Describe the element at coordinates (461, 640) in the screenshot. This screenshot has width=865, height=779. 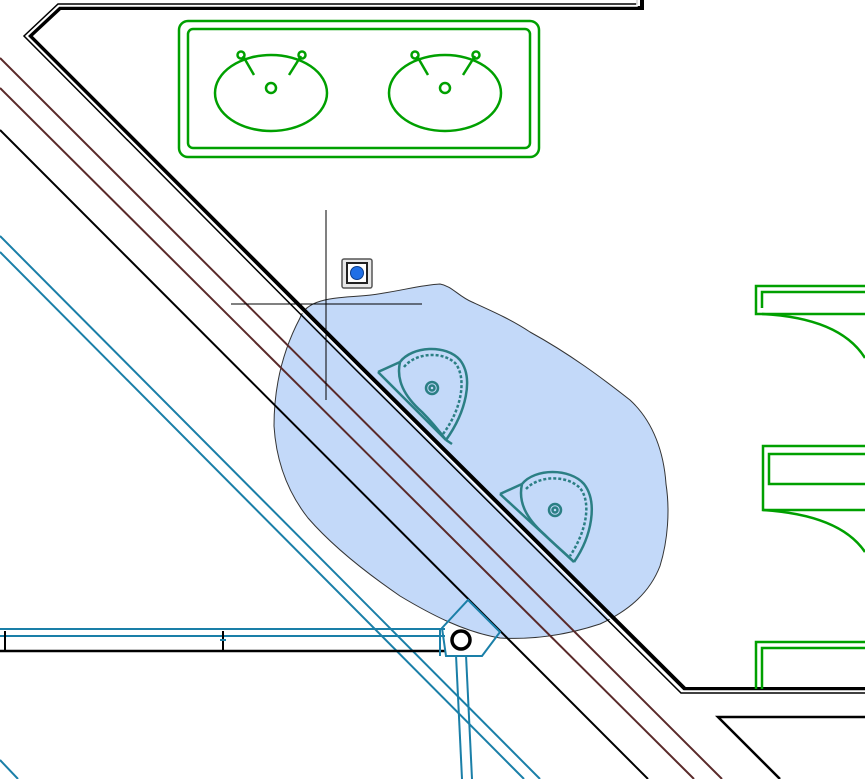
I see `pipe-node-circle` at that location.